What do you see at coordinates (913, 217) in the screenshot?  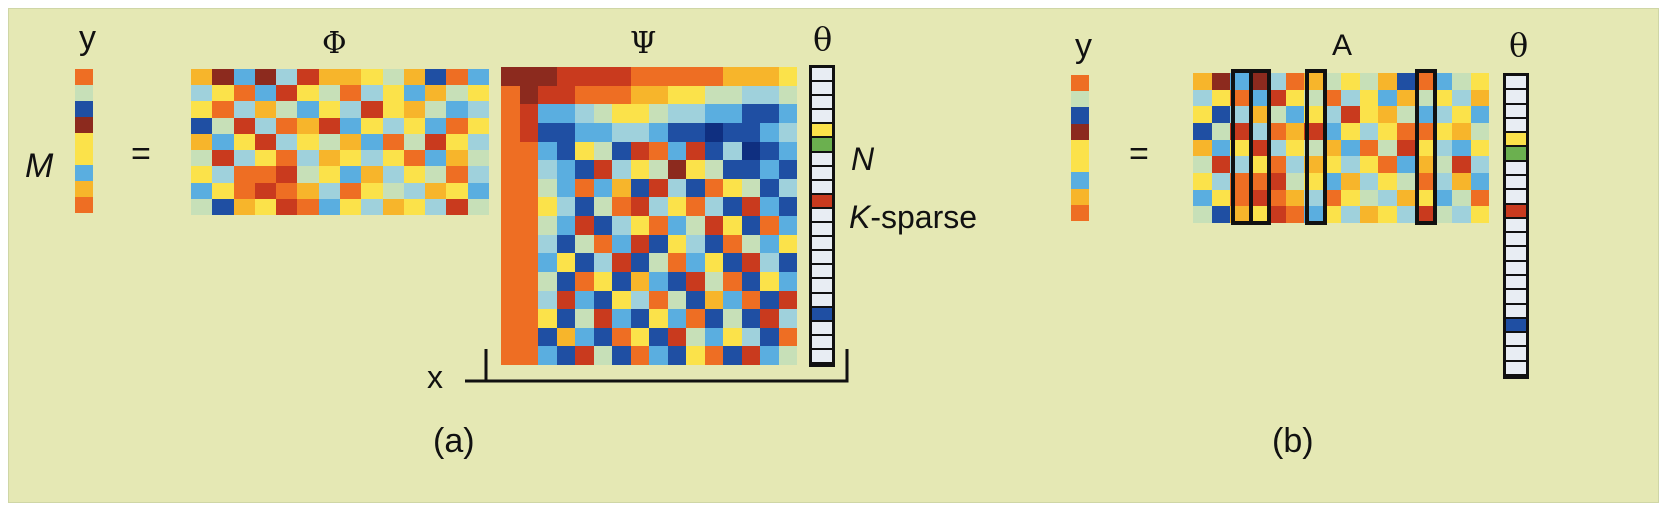 I see `k-sparse-label: K-sparse` at bounding box center [913, 217].